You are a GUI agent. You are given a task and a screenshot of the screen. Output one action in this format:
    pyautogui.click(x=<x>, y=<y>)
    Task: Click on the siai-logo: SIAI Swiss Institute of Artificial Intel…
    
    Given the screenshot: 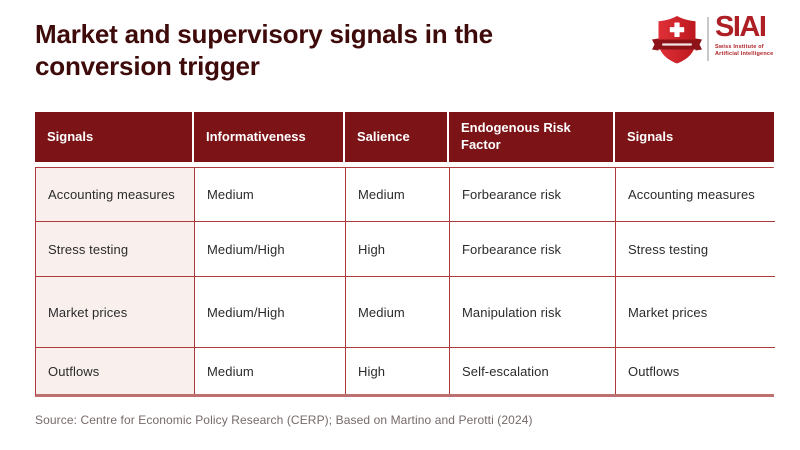 What is the action you would take?
    pyautogui.click(x=711, y=38)
    